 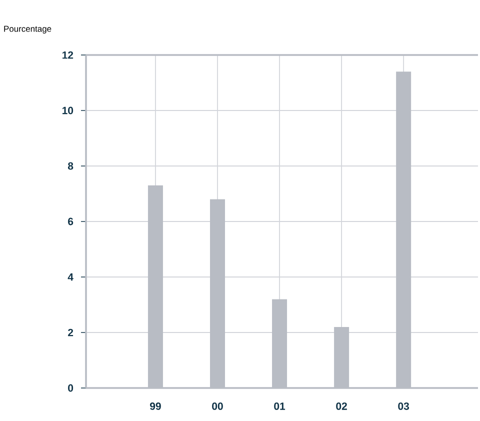 I want to click on y-tick-label: 12, so click(x=68, y=55).